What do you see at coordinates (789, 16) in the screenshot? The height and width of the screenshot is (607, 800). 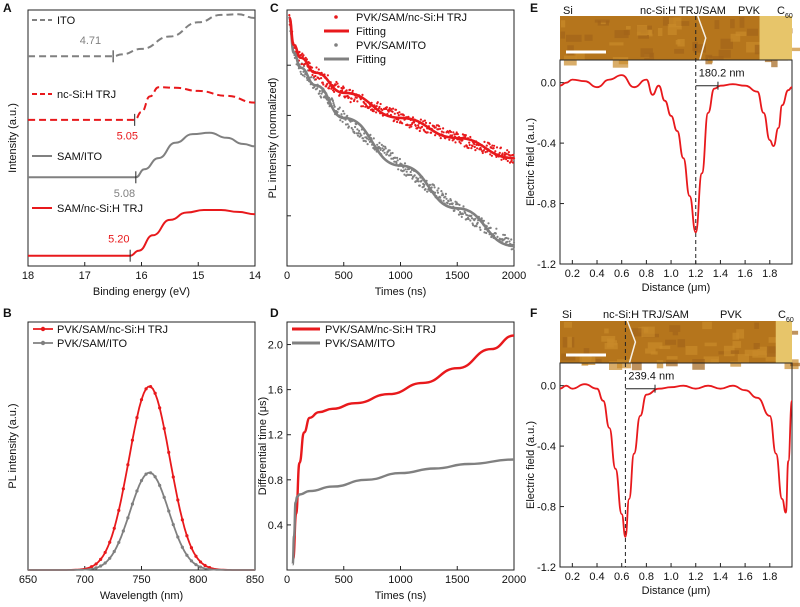 I see `panel-e-layer-c-subscript: 60` at bounding box center [789, 16].